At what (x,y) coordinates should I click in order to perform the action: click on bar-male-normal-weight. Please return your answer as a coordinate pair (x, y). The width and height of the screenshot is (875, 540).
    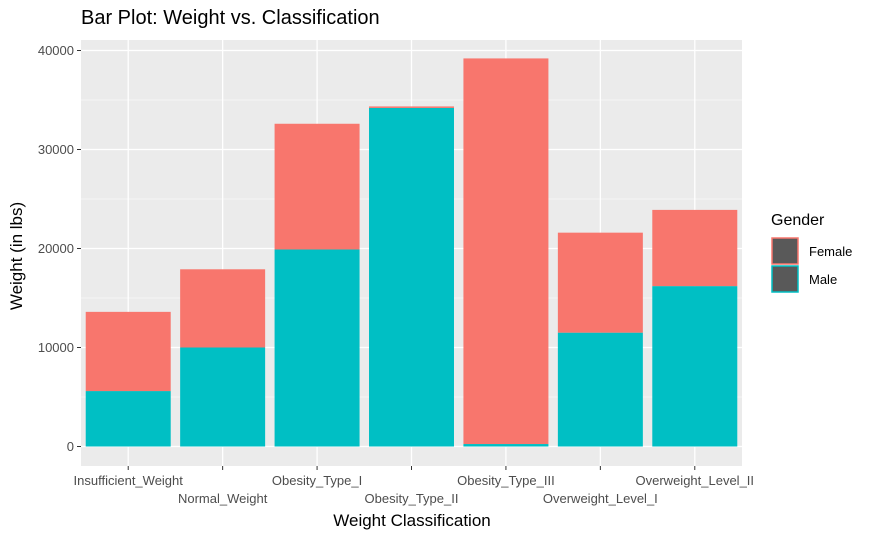
    Looking at the image, I should click on (223, 397).